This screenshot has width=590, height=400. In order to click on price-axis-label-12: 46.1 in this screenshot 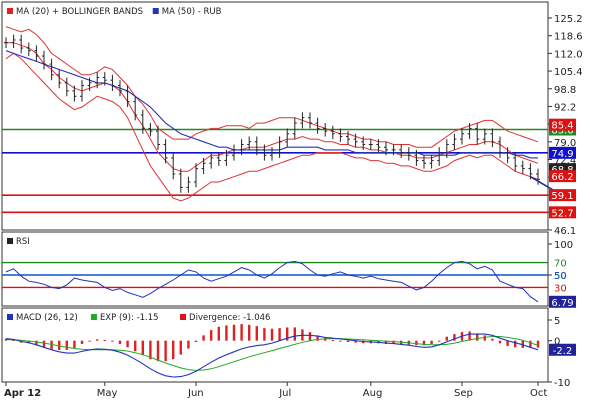, I will do `click(565, 231)`.